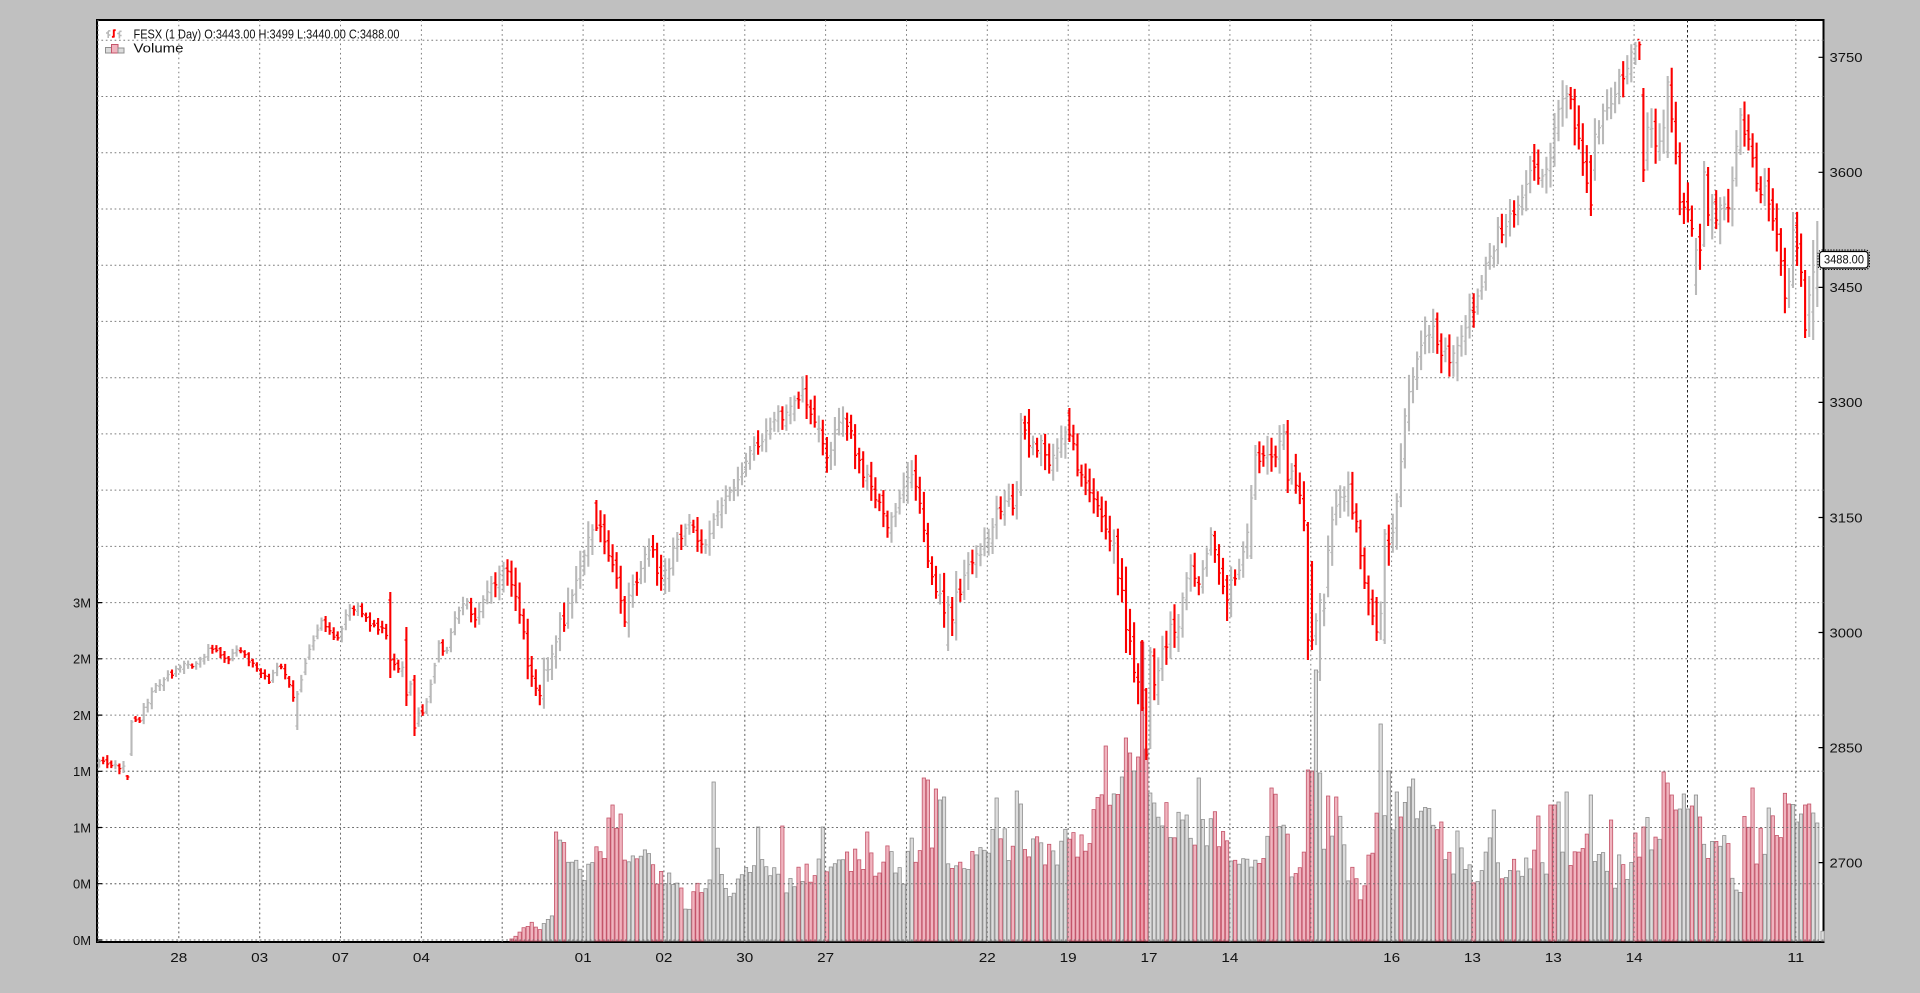 This screenshot has height=993, width=1920. What do you see at coordinates (744, 957) in the screenshot?
I see `svg-text: 30` at bounding box center [744, 957].